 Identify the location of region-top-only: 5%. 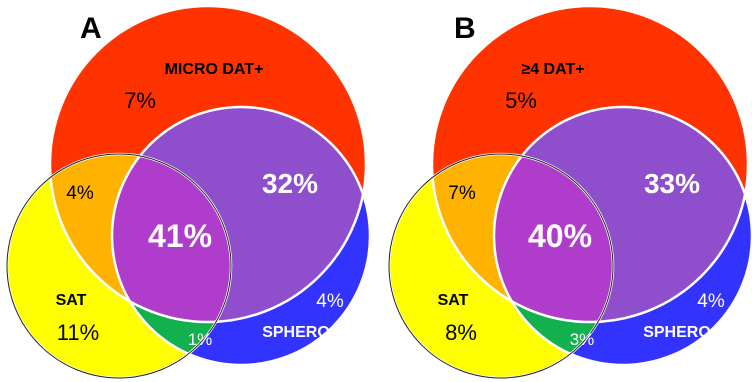
(521, 100).